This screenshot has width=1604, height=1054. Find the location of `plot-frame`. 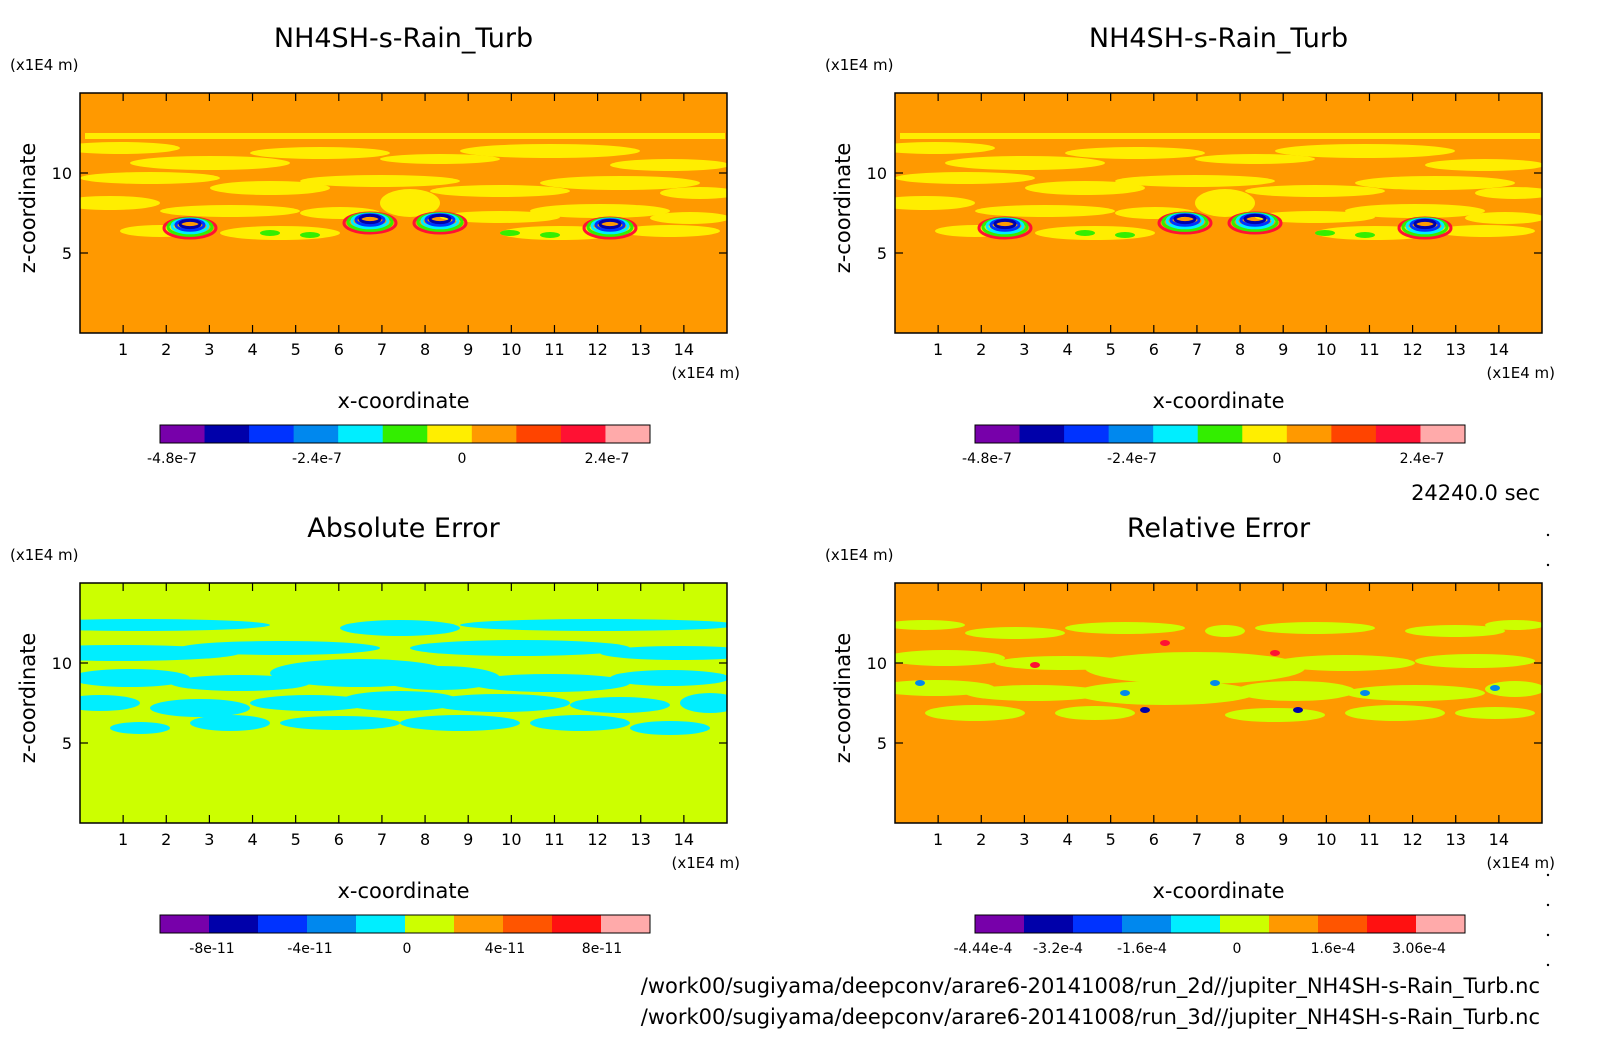

plot-frame is located at coordinates (1218, 703).